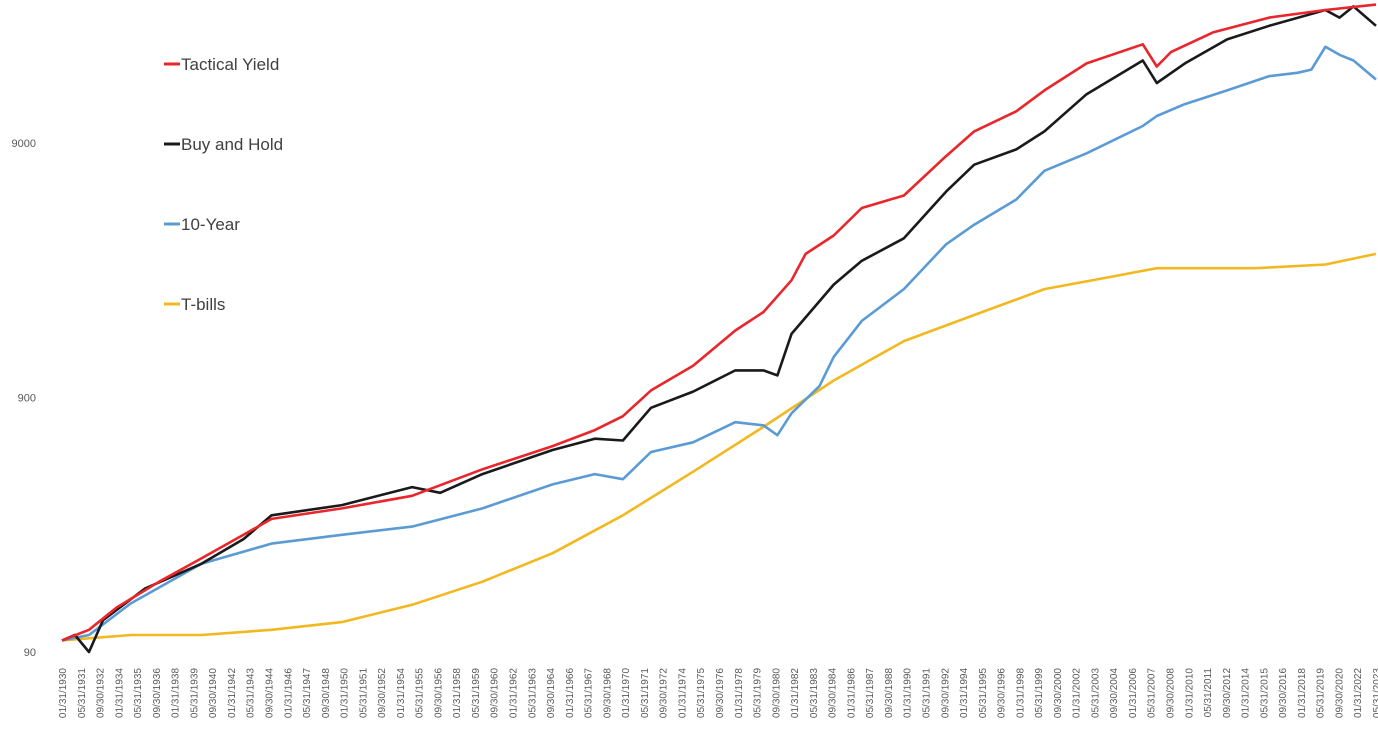 The image size is (1378, 740). I want to click on x-tick-label: 09/30/2000, so click(1058, 693).